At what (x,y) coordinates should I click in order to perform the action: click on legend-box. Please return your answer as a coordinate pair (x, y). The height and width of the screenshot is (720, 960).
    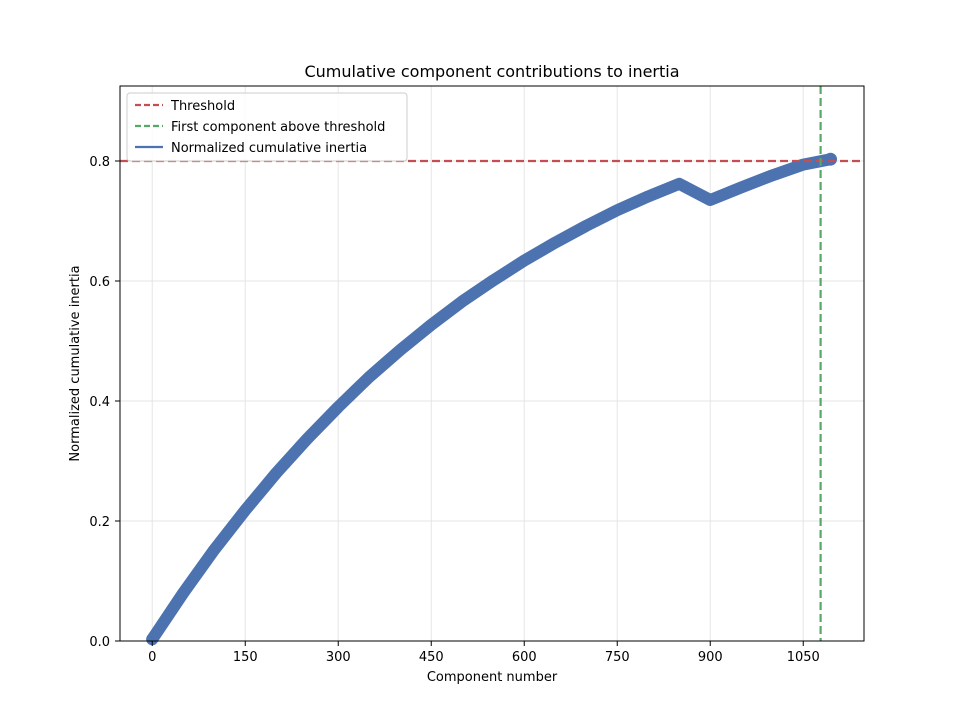
    Looking at the image, I should click on (267, 127).